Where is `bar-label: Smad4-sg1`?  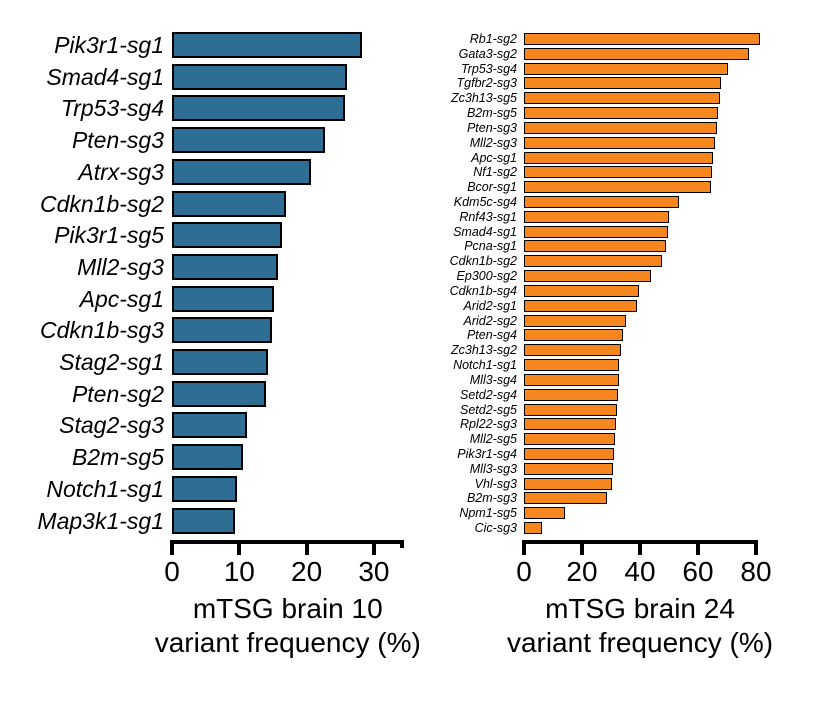 bar-label: Smad4-sg1 is located at coordinates (105, 76).